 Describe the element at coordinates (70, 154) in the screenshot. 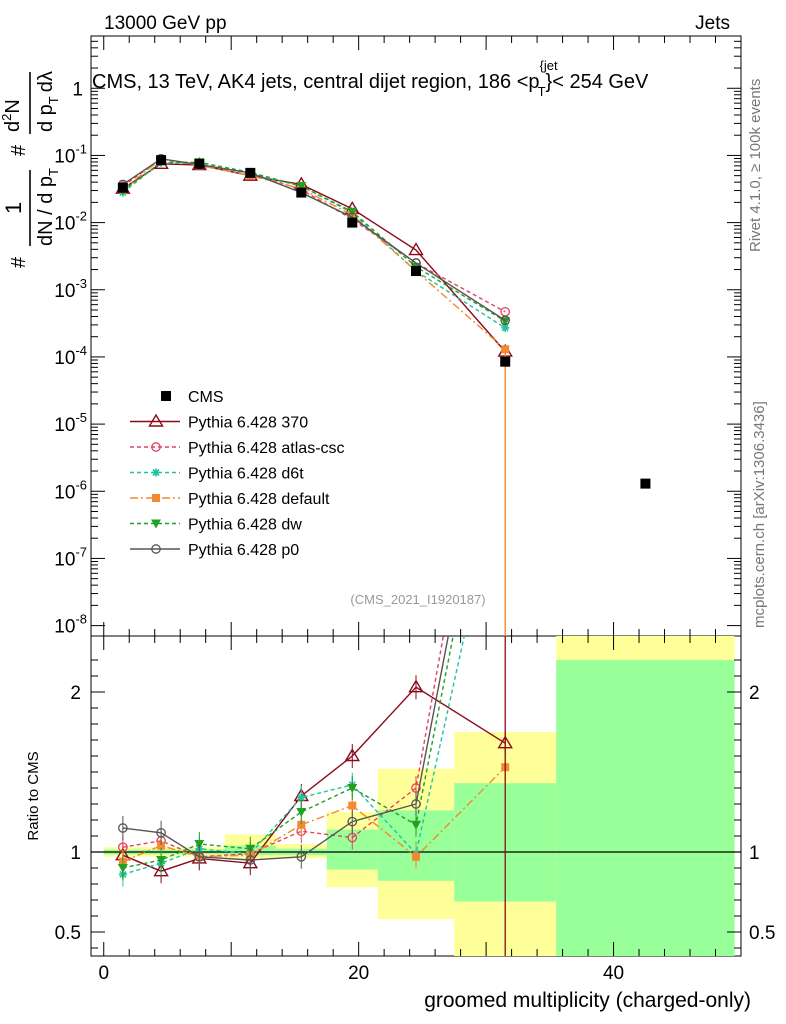

I see `main-ytick-label-7: 10⁻¹` at that location.